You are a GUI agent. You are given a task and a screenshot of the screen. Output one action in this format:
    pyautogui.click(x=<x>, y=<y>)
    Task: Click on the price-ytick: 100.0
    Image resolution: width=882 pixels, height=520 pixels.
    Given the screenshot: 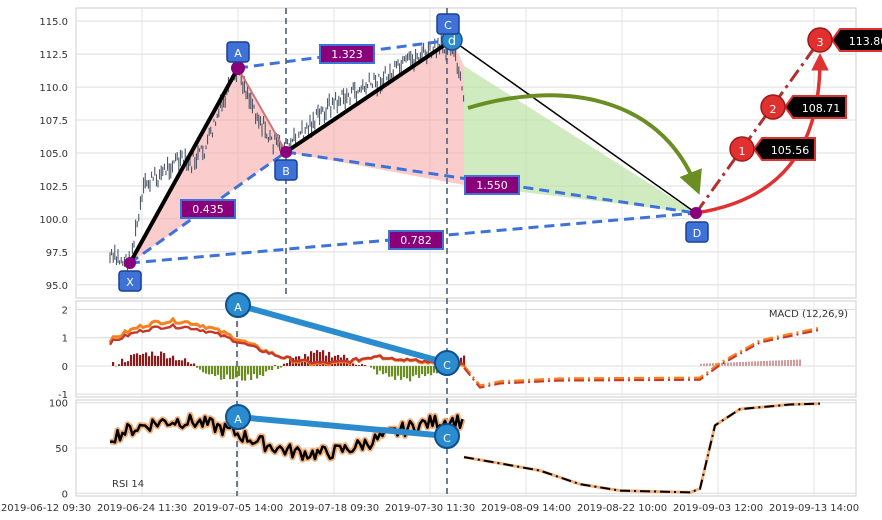 What is the action you would take?
    pyautogui.click(x=53, y=220)
    